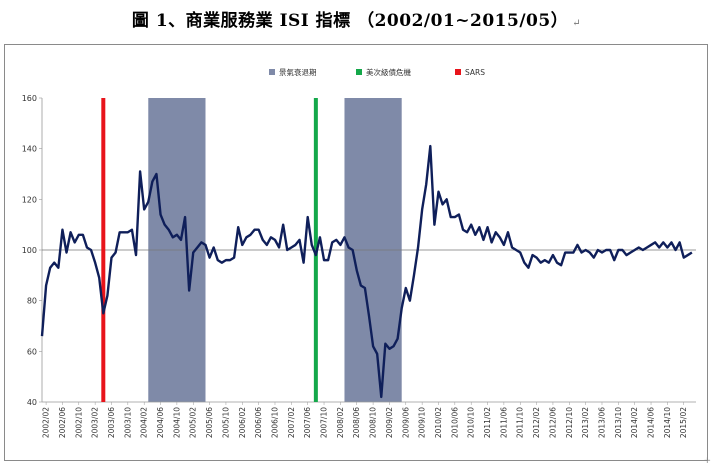 The height and width of the screenshot is (466, 713). Describe the element at coordinates (350, 21) in the screenshot. I see `document-title-text: 圖 1、商業服務業 ISI 指標 （2002/01~2015/05）` at that location.